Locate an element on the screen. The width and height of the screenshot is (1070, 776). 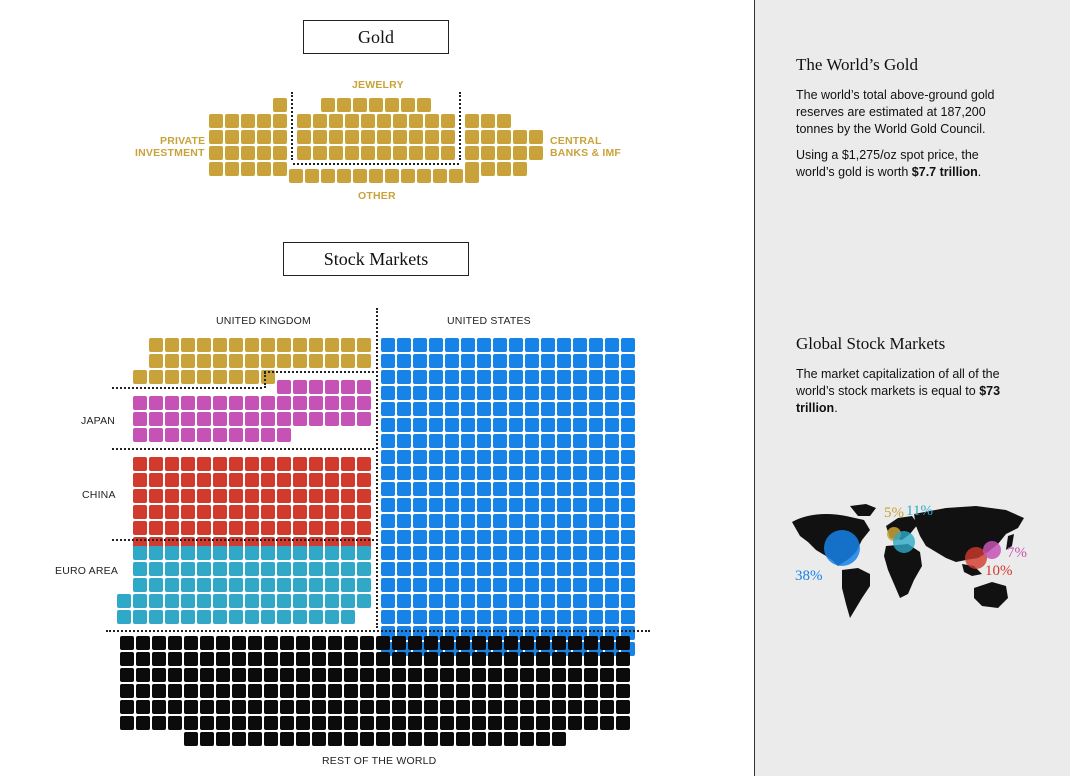
label-row: REST OF THE WORLD is located at coordinates (379, 761).